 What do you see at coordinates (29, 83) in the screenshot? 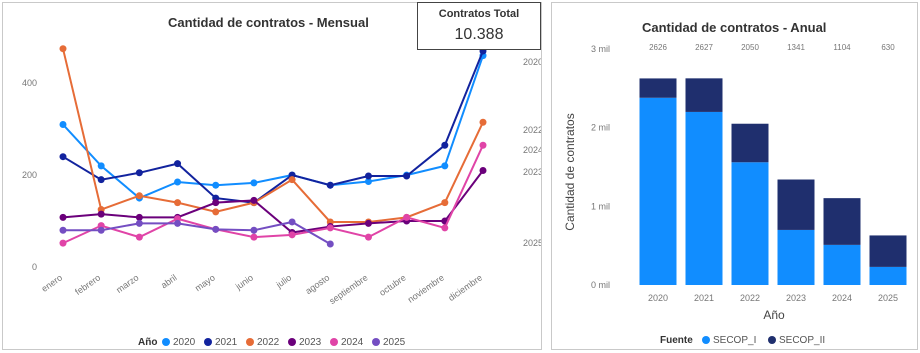
I see `y-tick-label: 400` at bounding box center [29, 83].